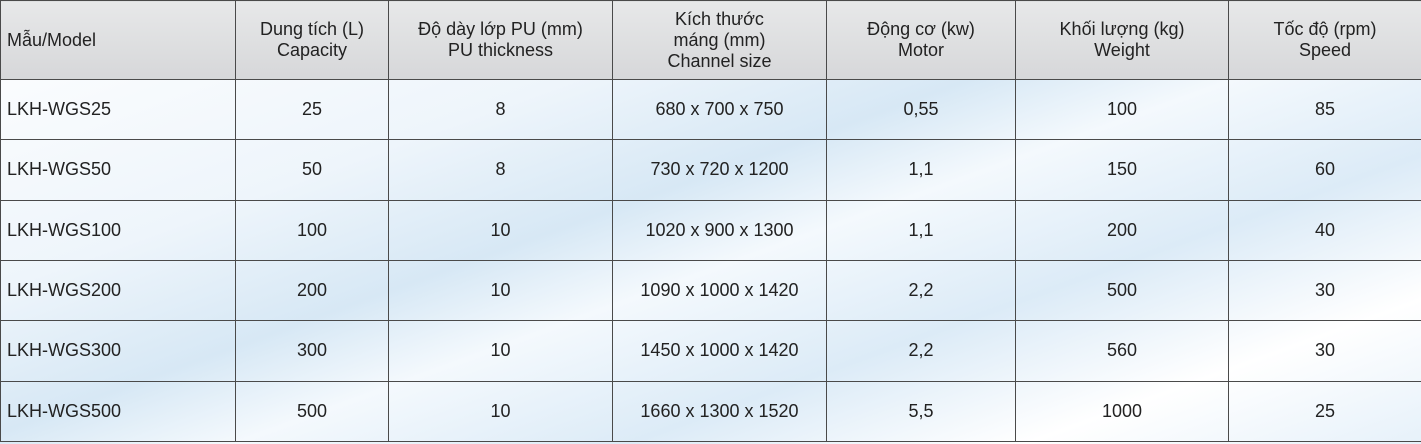  I want to click on table-cell: 730 x 720 x 1200, so click(719, 170).